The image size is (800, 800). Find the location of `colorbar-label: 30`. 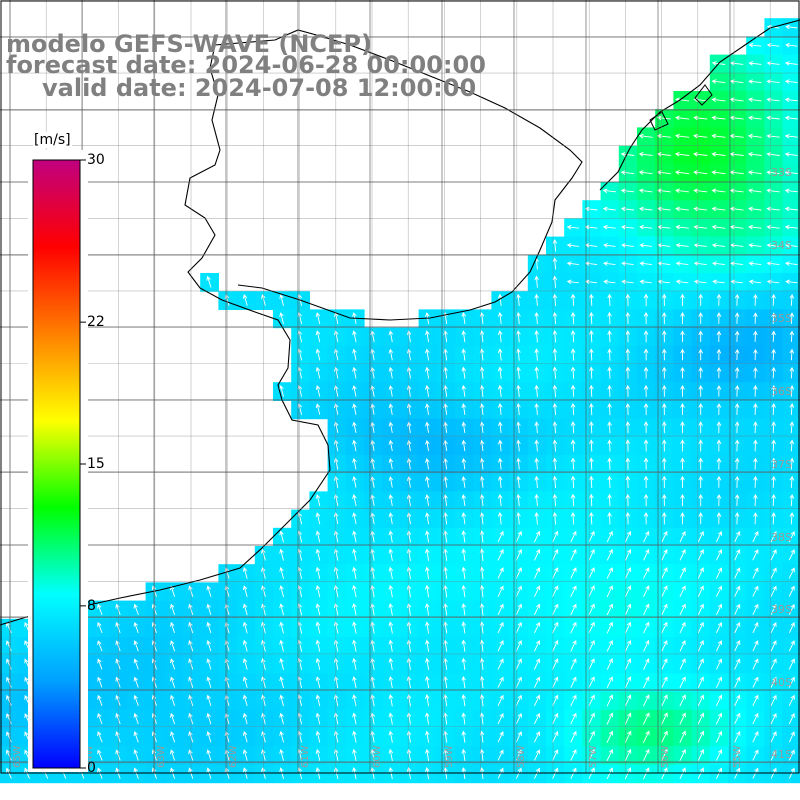

colorbar-label: 30 is located at coordinates (96, 160).